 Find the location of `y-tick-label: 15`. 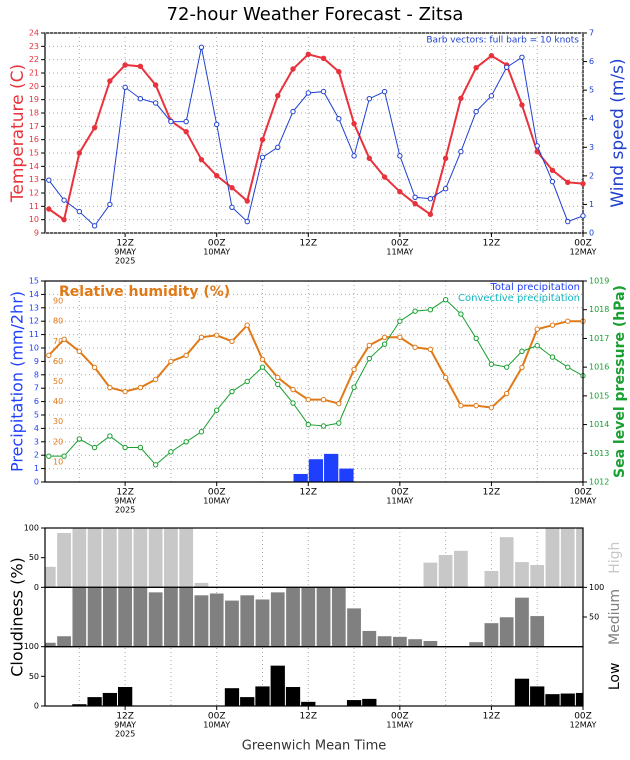

y-tick-label: 15 is located at coordinates (34, 281).